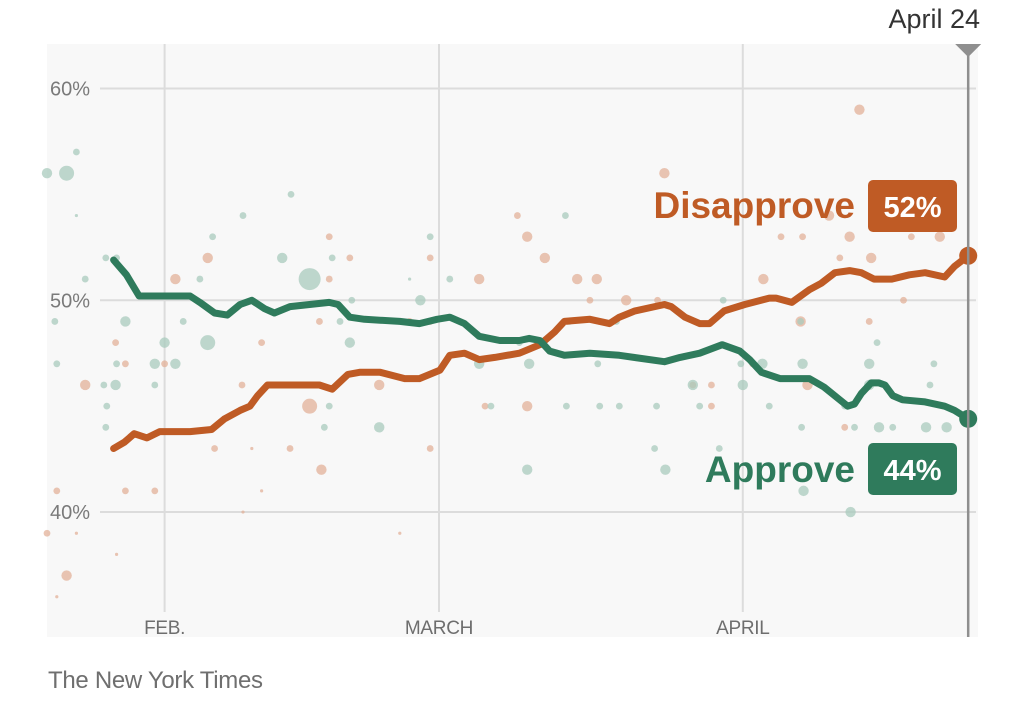 This screenshot has width=1024, height=706. What do you see at coordinates (805, 337) in the screenshot?
I see `series-labels: Disapprove 52% Approve 44%` at bounding box center [805, 337].